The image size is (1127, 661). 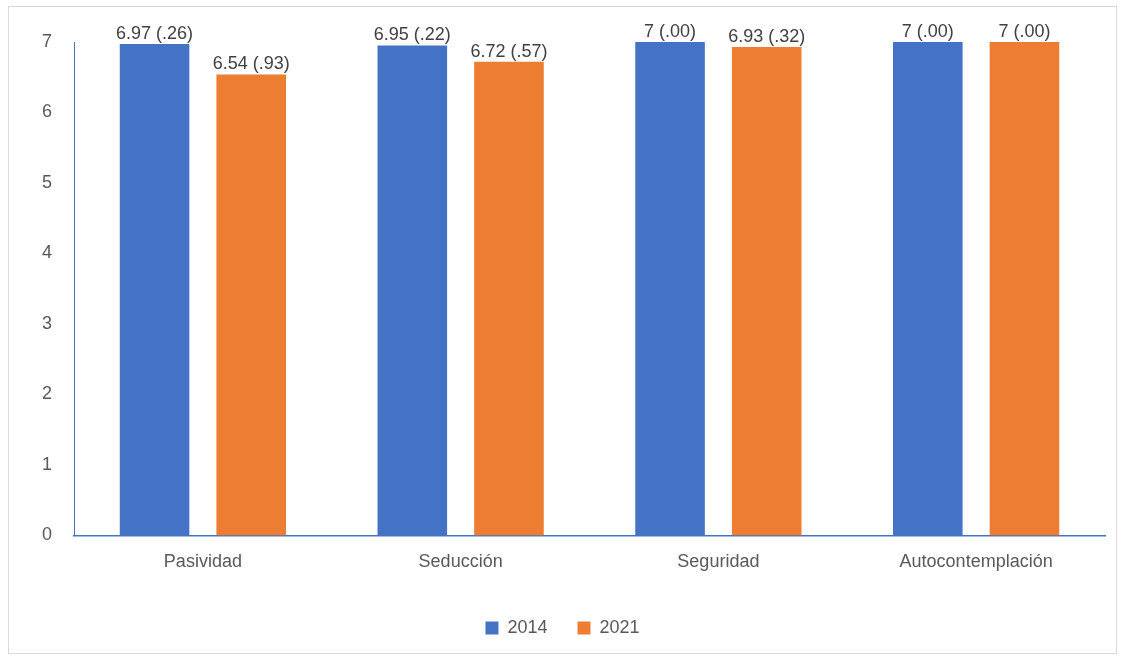 I want to click on x-tick-label: Pasividad, so click(x=202, y=561).